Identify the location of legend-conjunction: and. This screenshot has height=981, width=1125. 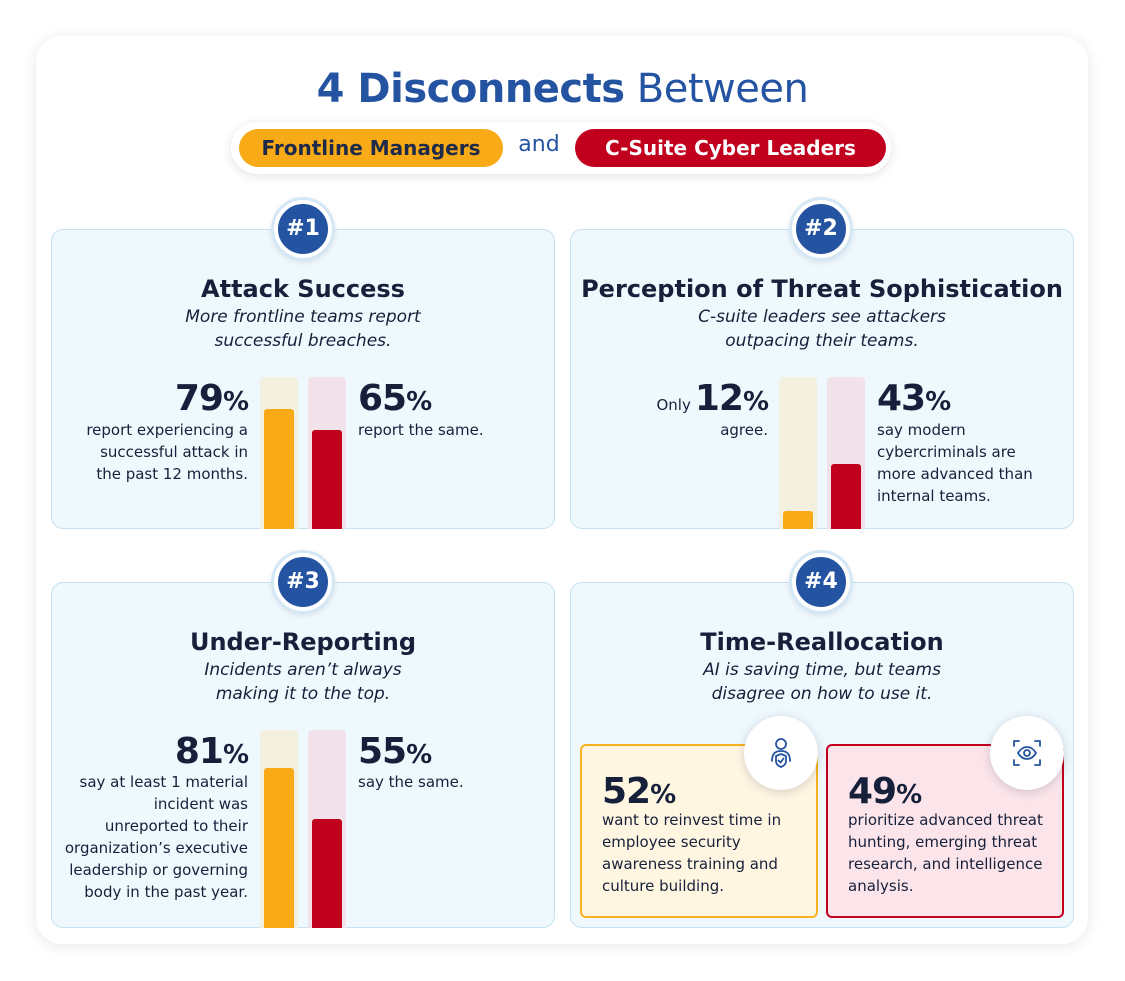
(539, 144).